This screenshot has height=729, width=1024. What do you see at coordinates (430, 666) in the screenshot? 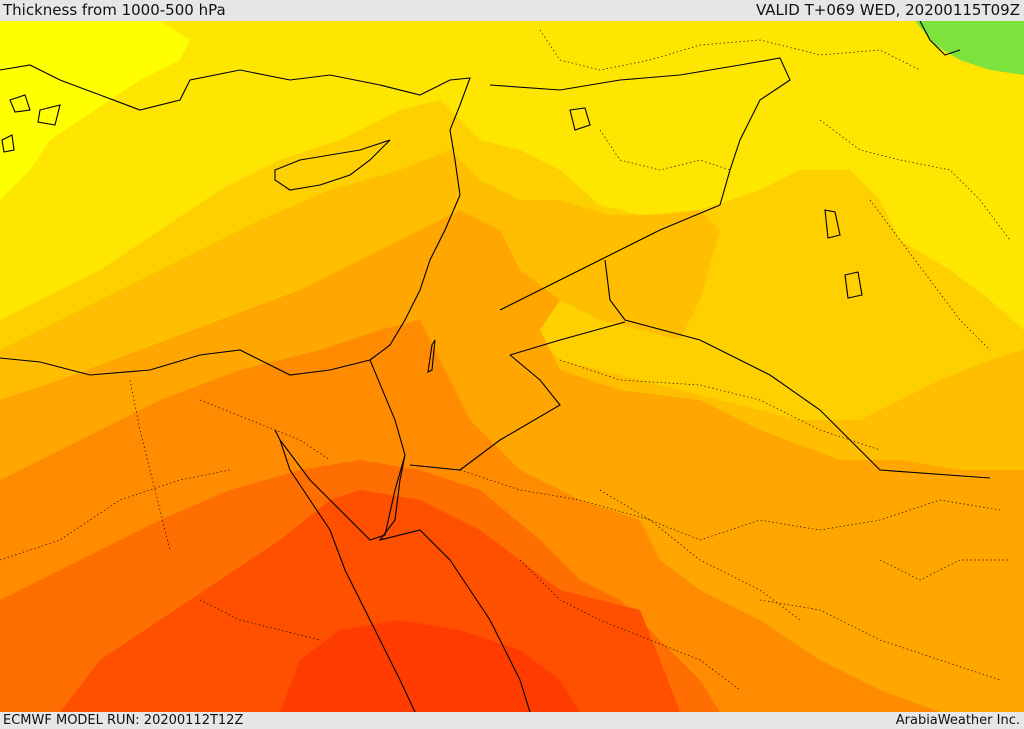
I see `zone-red` at bounding box center [430, 666].